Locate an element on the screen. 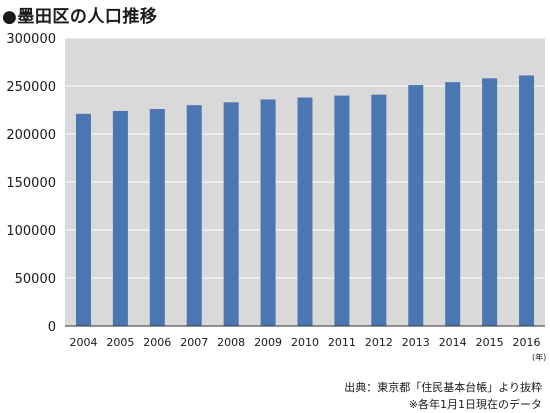  x-axis-unit-label: (年) is located at coordinates (539, 357).